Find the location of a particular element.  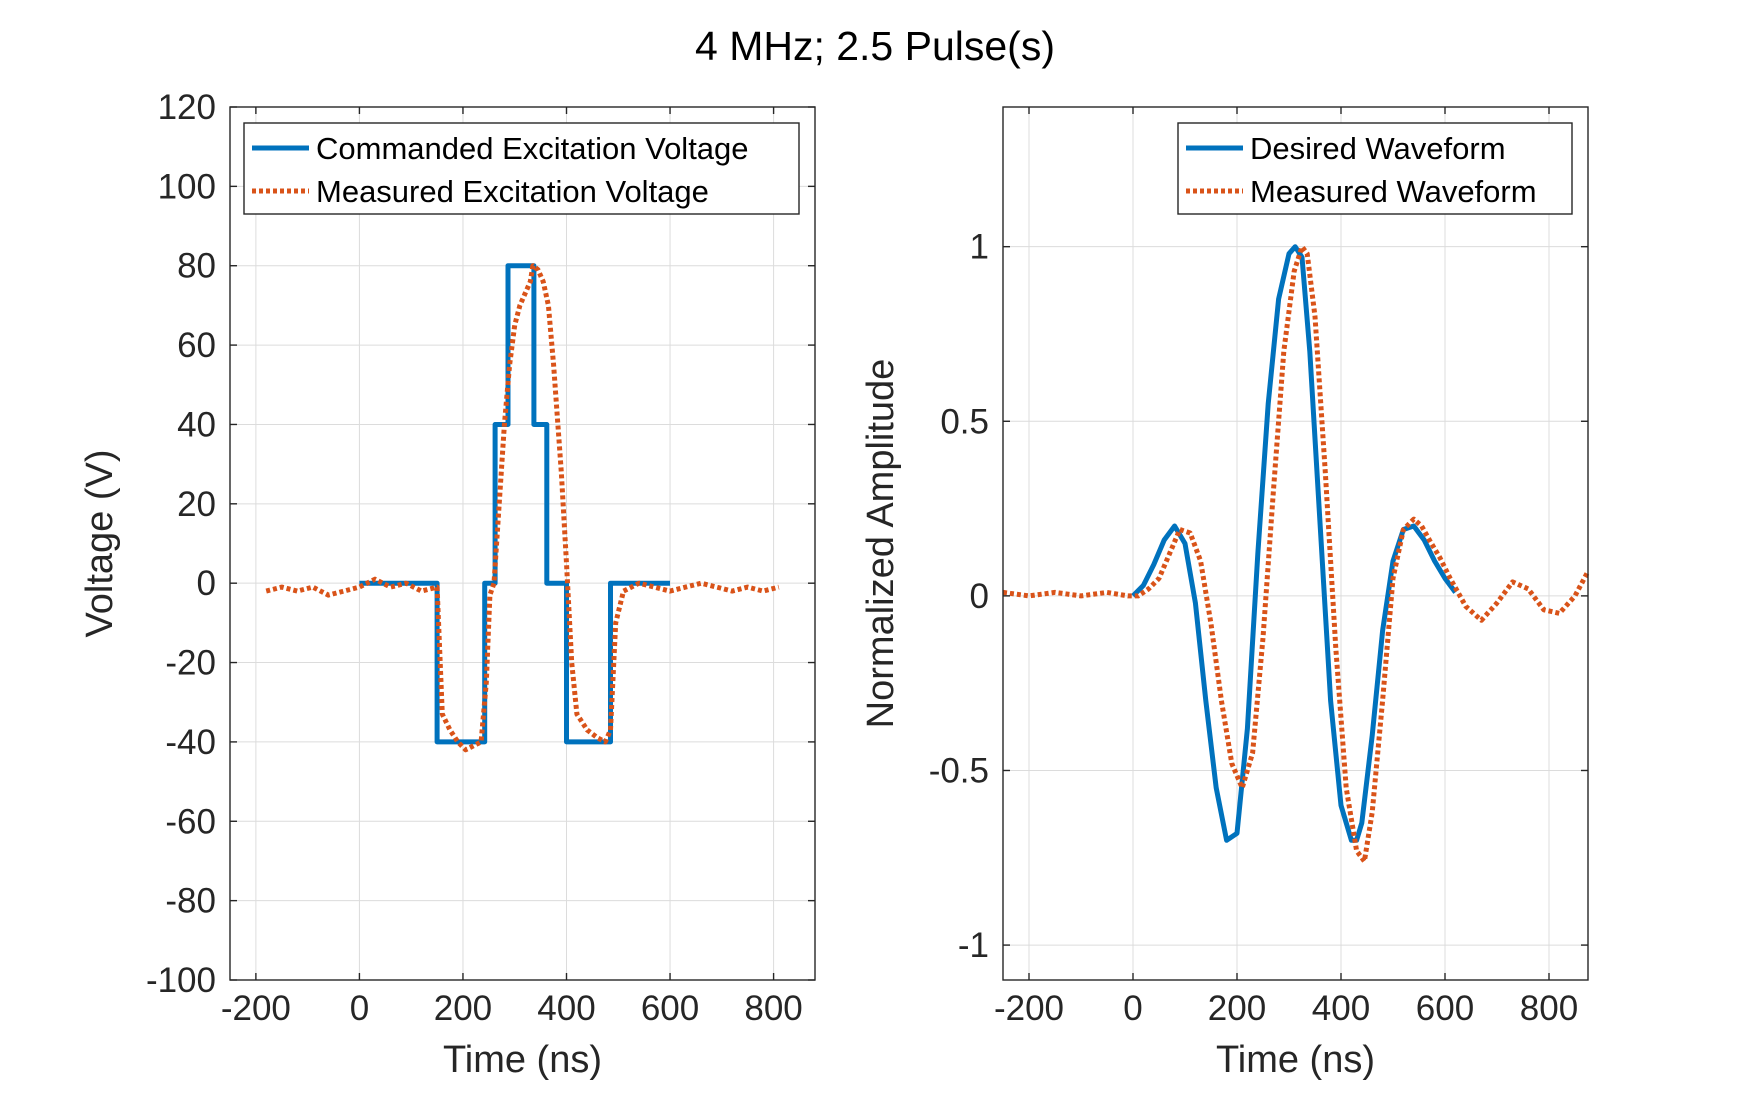

figure-title: 4 MHz; 2.5 Pulse(s) is located at coordinates (875, 46).